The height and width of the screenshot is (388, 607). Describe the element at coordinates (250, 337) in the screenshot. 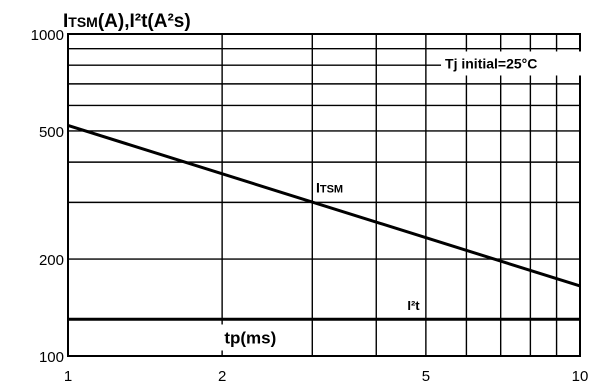

I see `x-axis-label: tp(ms)` at that location.